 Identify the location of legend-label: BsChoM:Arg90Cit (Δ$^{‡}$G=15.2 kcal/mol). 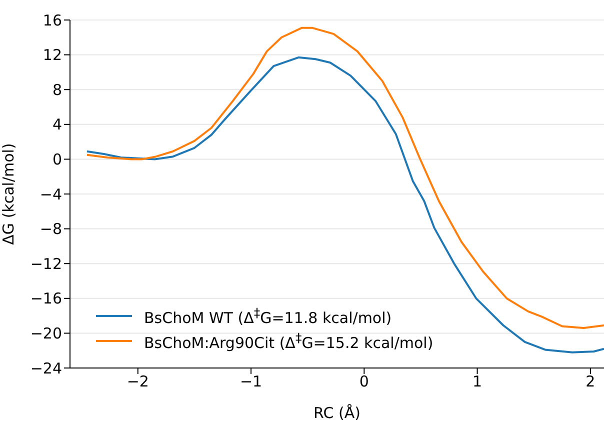
(289, 341).